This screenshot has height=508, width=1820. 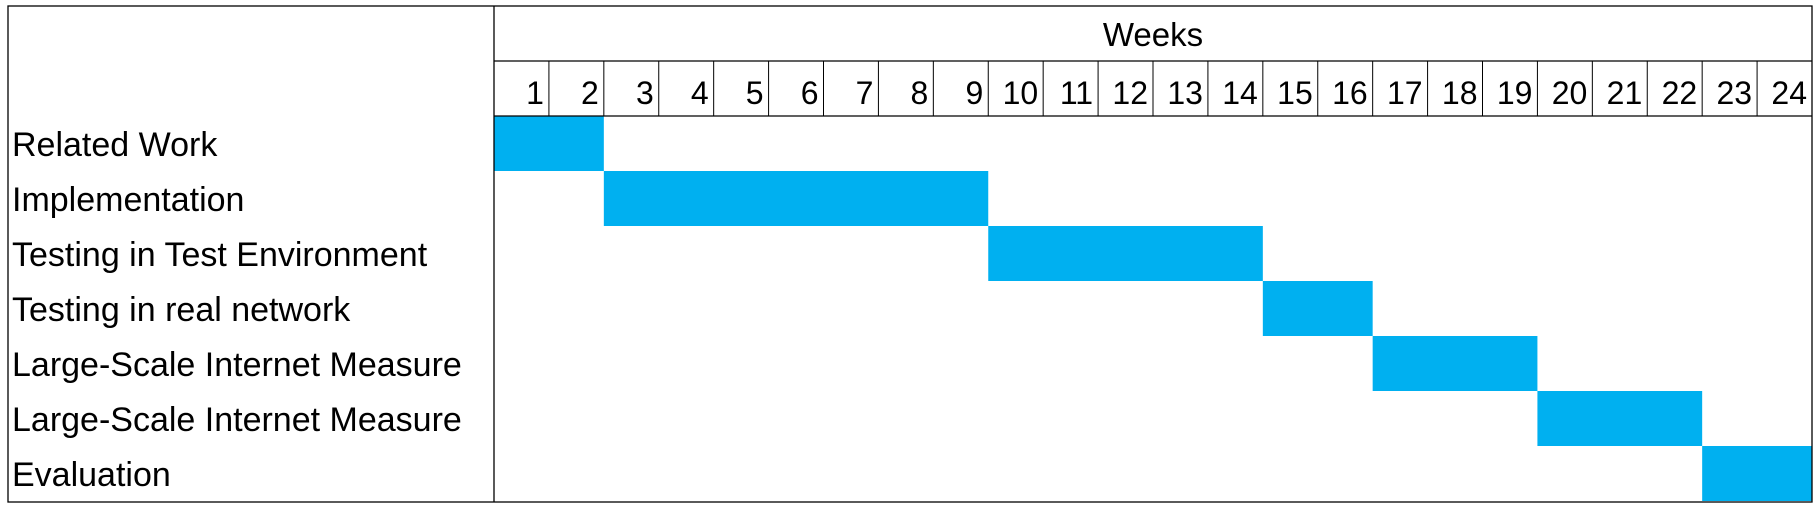 What do you see at coordinates (1185, 93) in the screenshot?
I see `week-label: 13` at bounding box center [1185, 93].